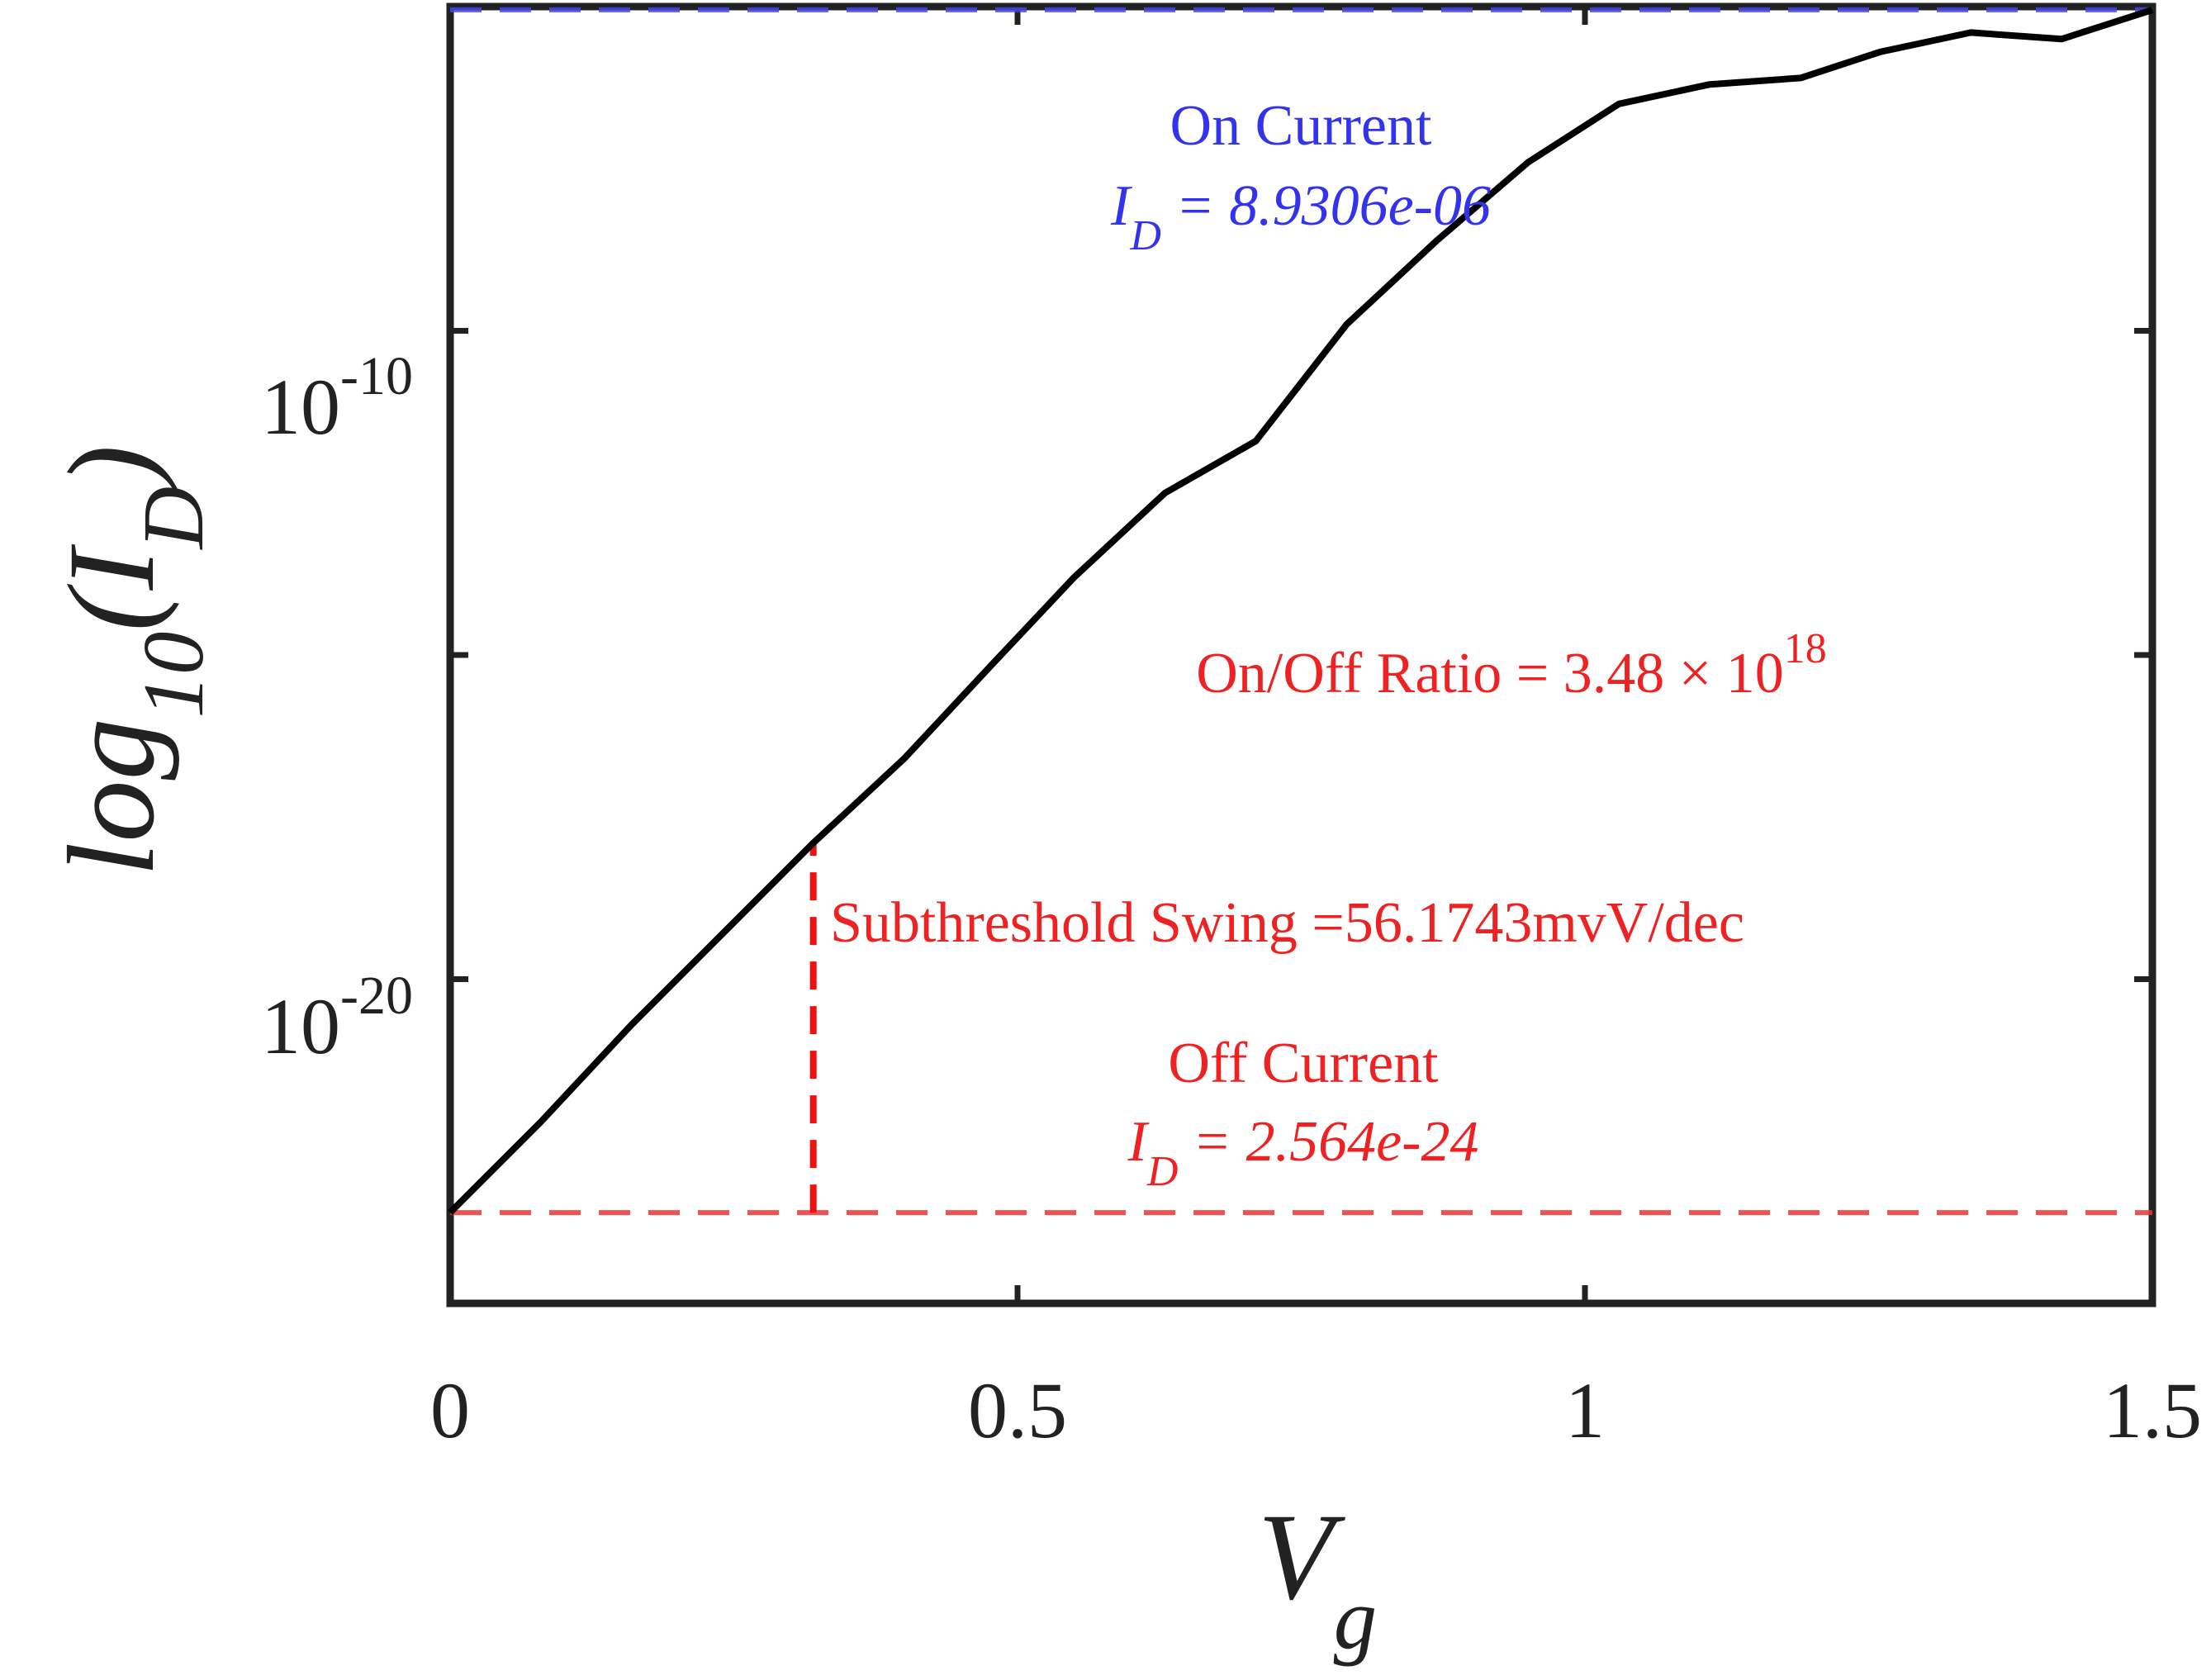 The width and height of the screenshot is (2211, 1680). I want to click on on-current-value: ID = 8.9306e-06, so click(1300, 216).